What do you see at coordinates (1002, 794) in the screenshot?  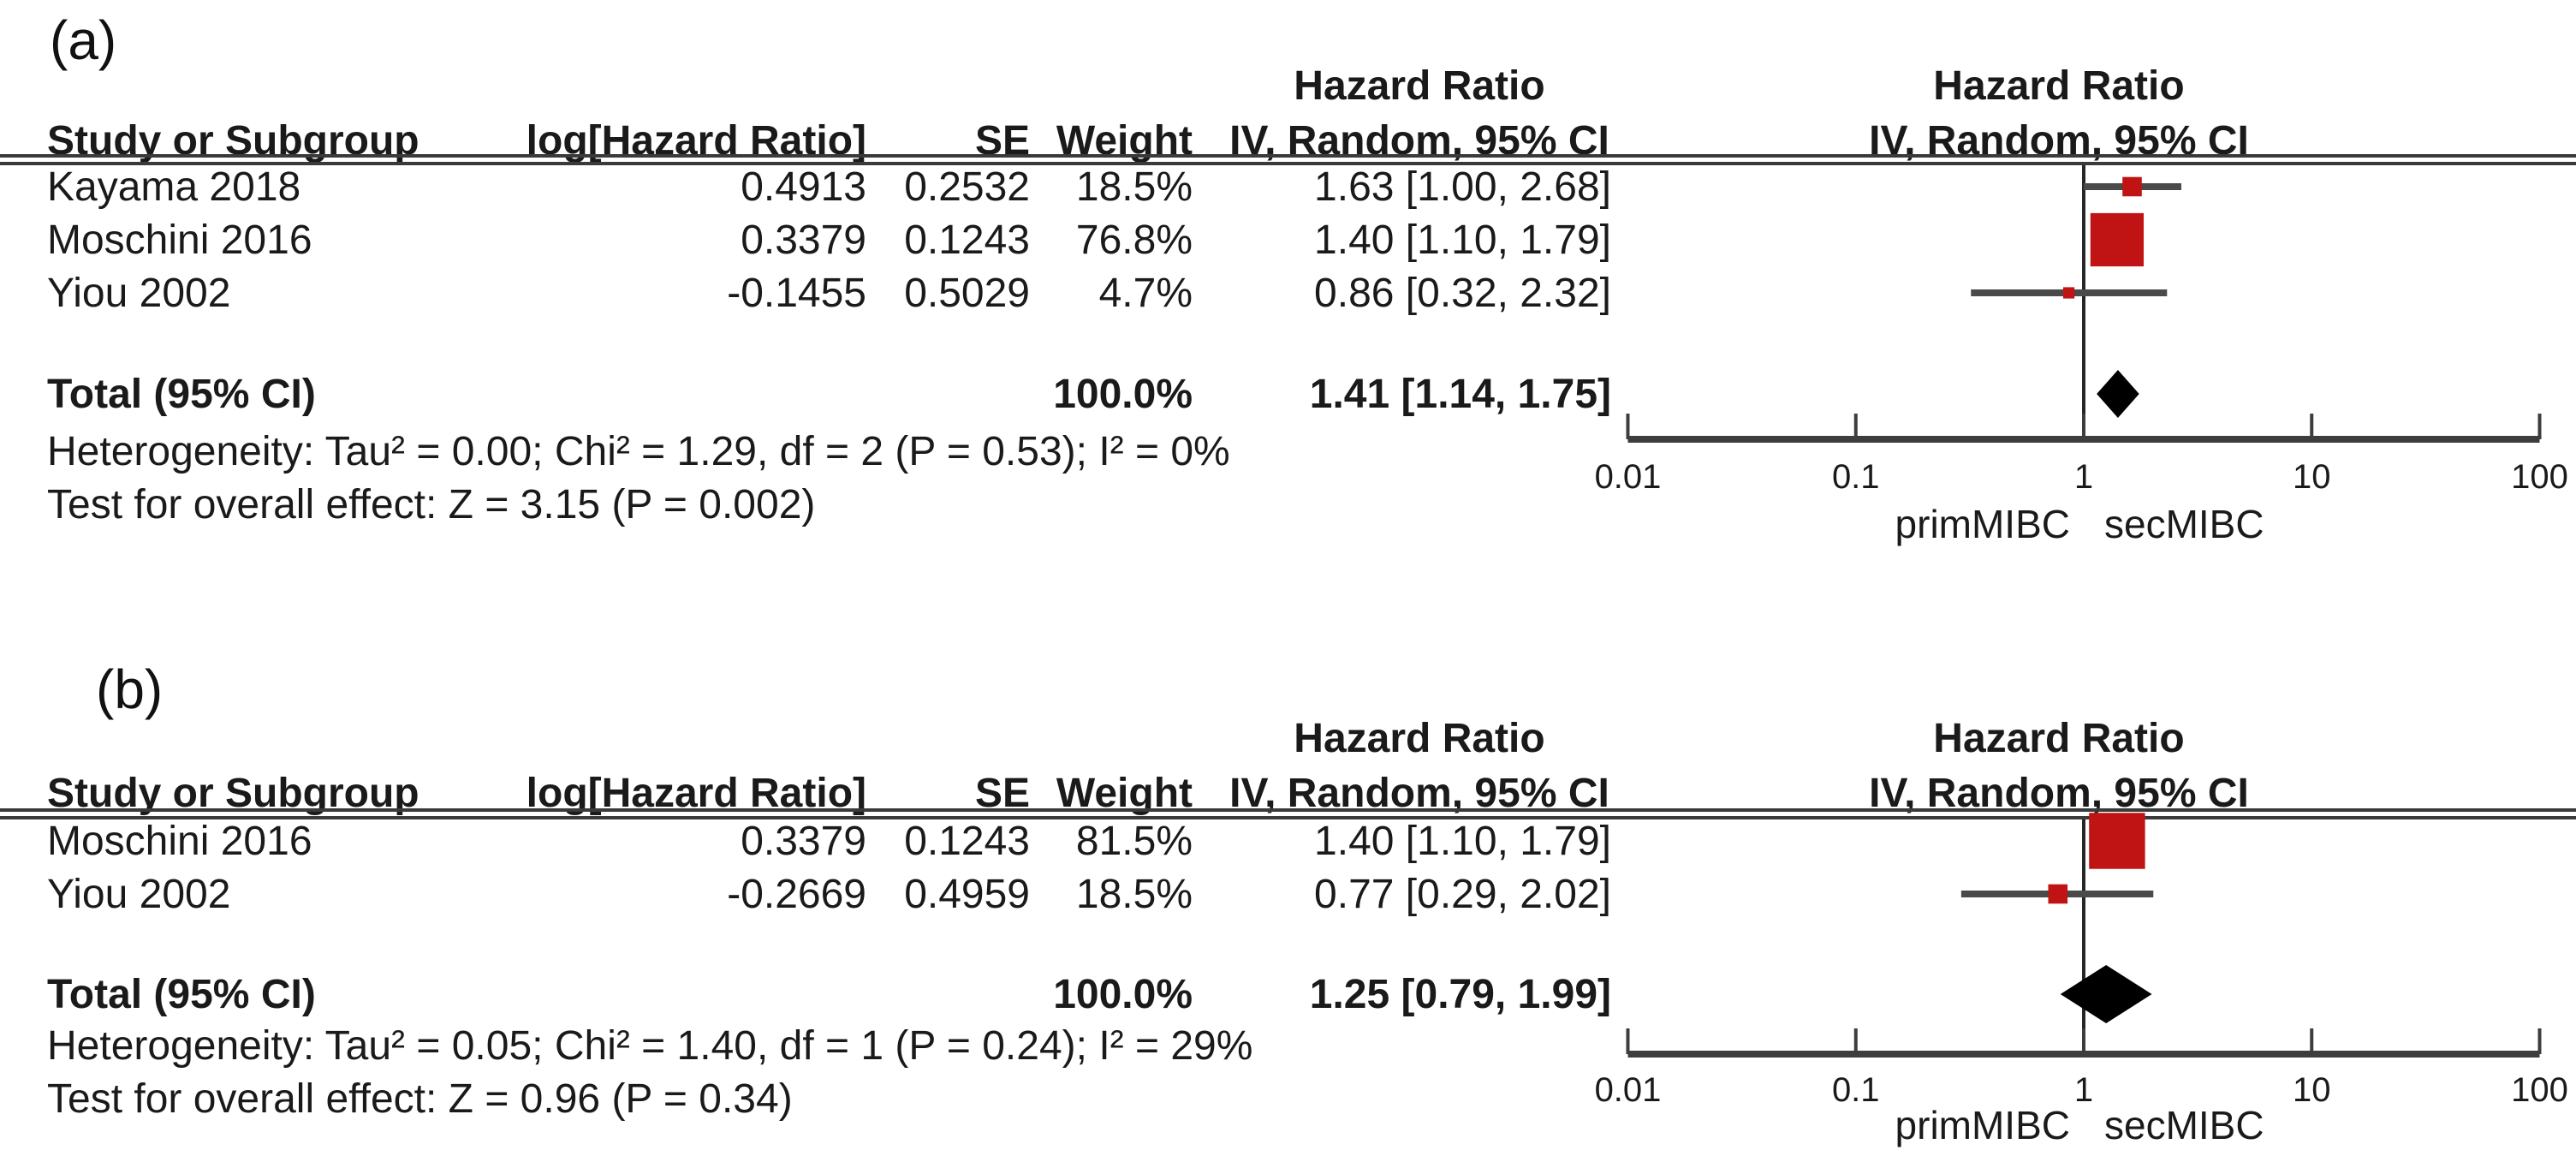 I see `header-se: SE` at bounding box center [1002, 794].